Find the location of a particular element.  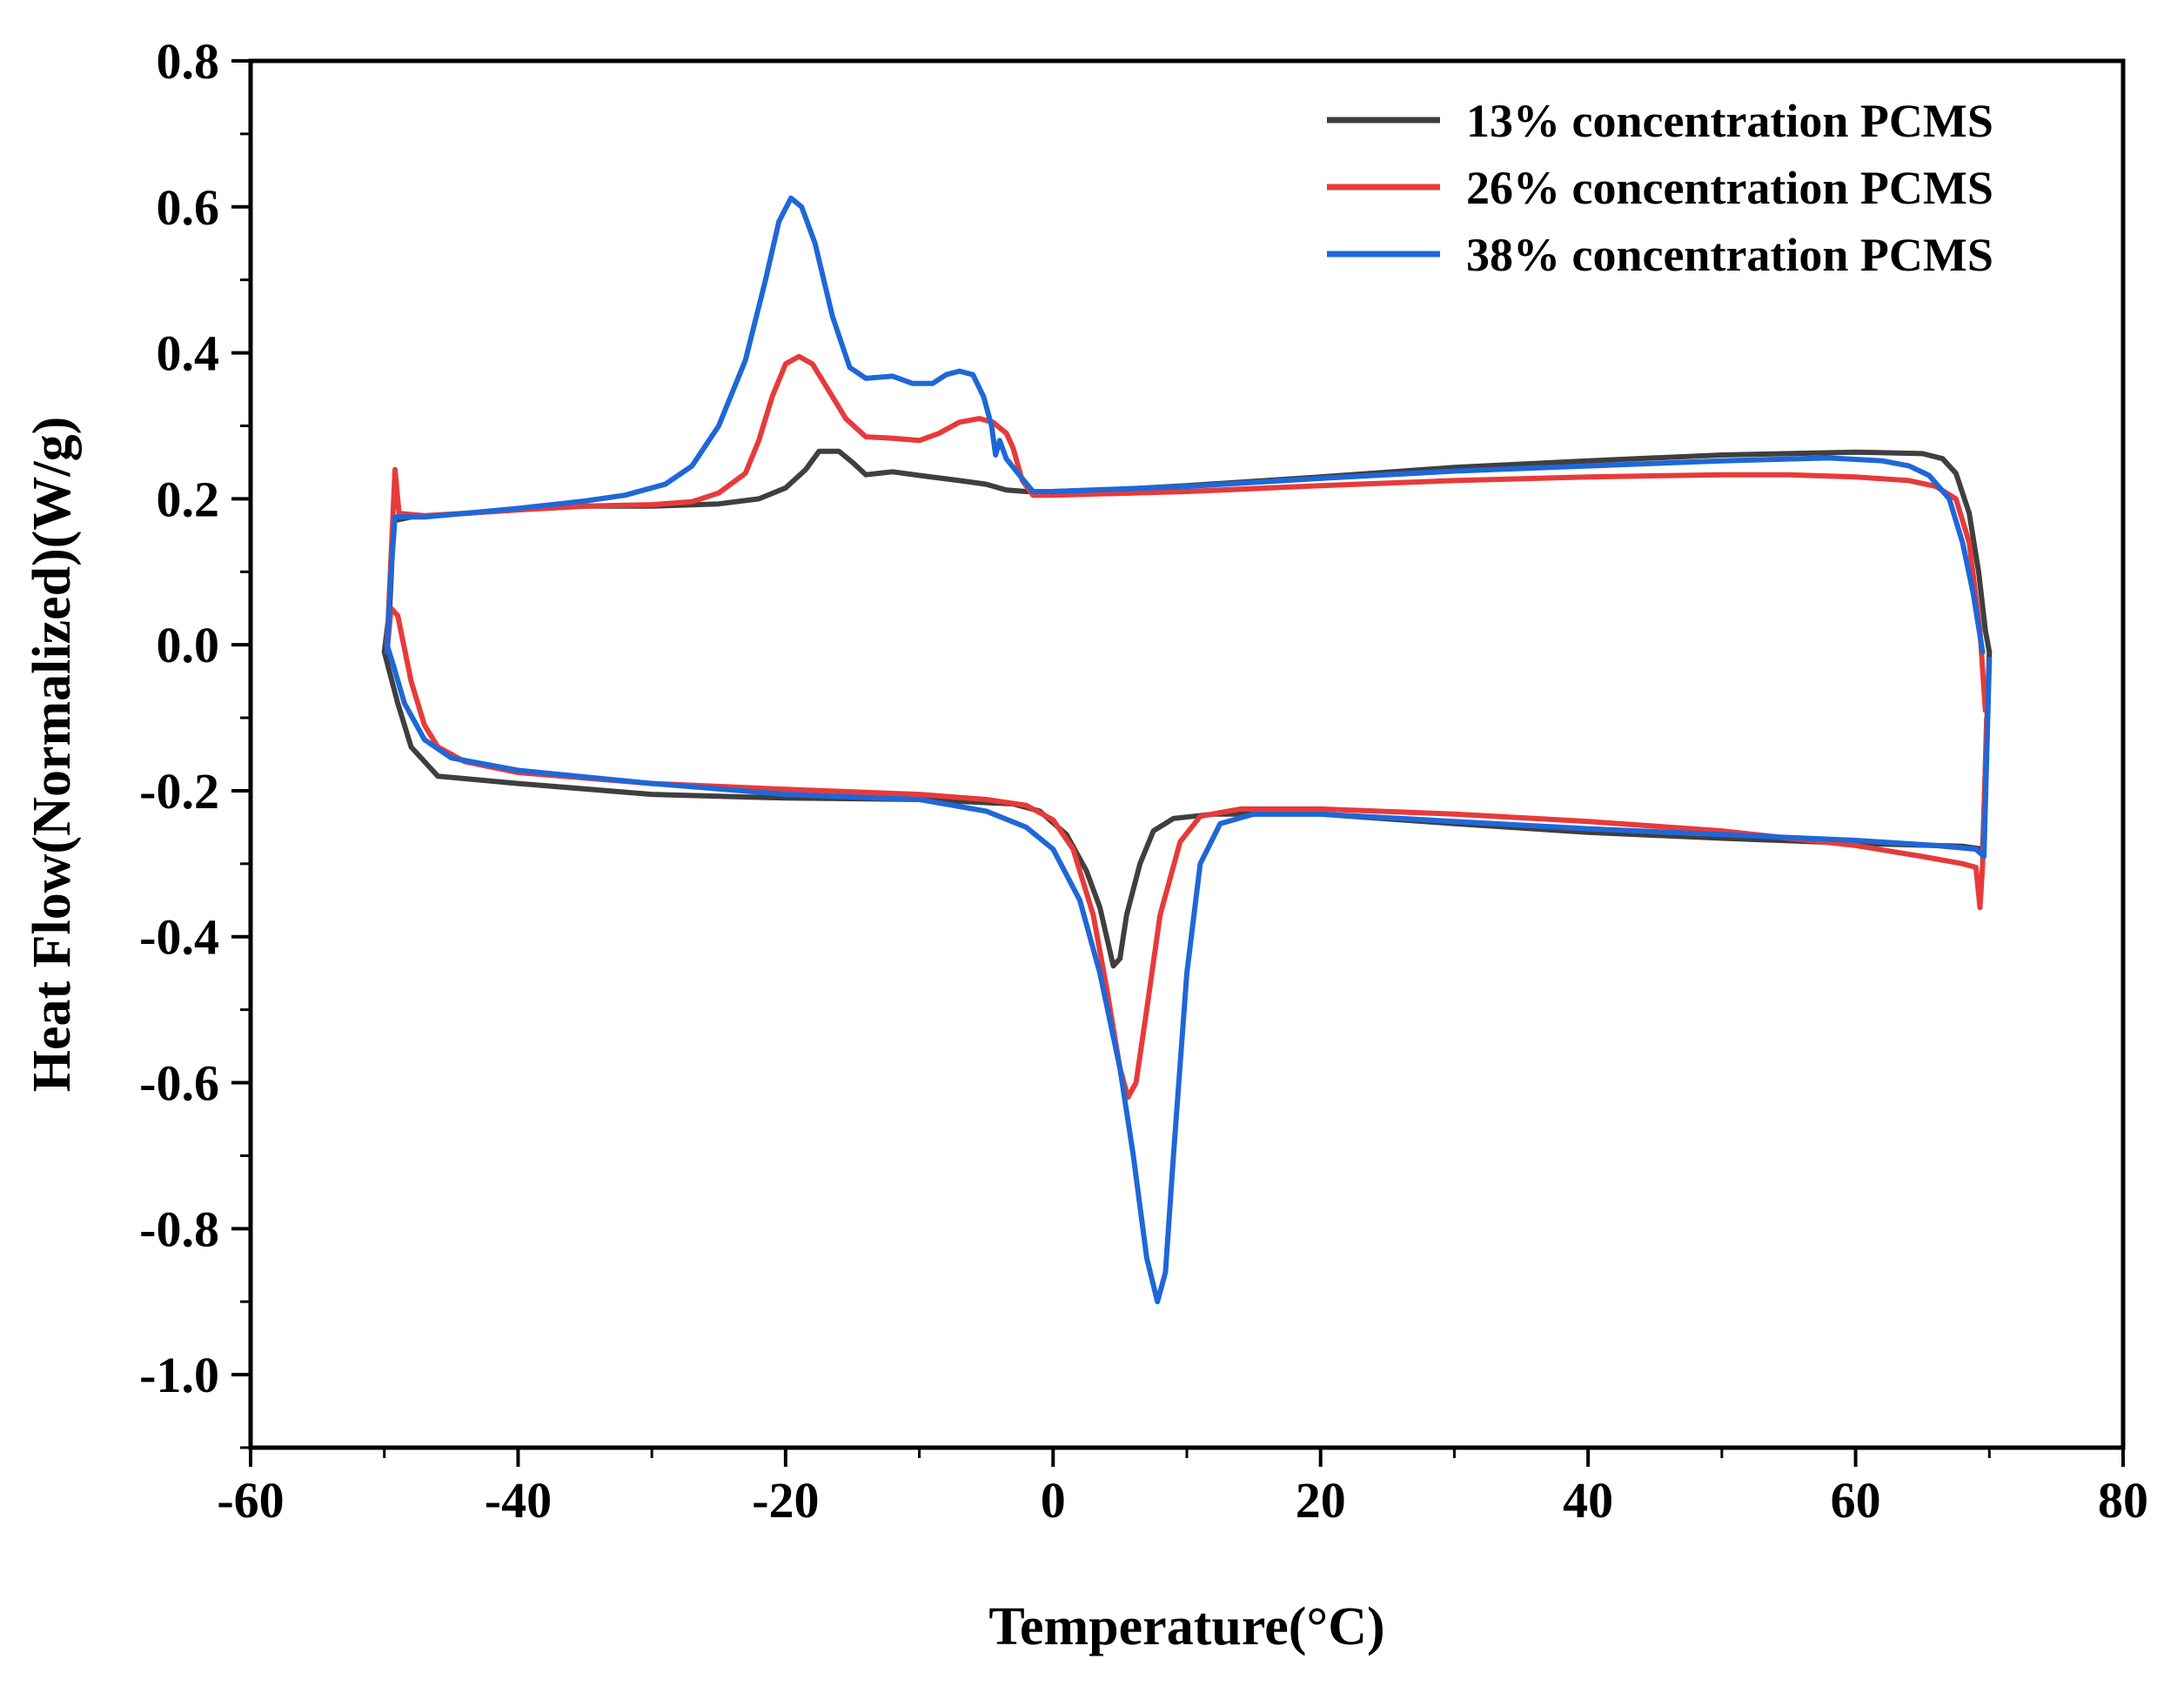

x-tick-label: 0 is located at coordinates (1053, 1500).